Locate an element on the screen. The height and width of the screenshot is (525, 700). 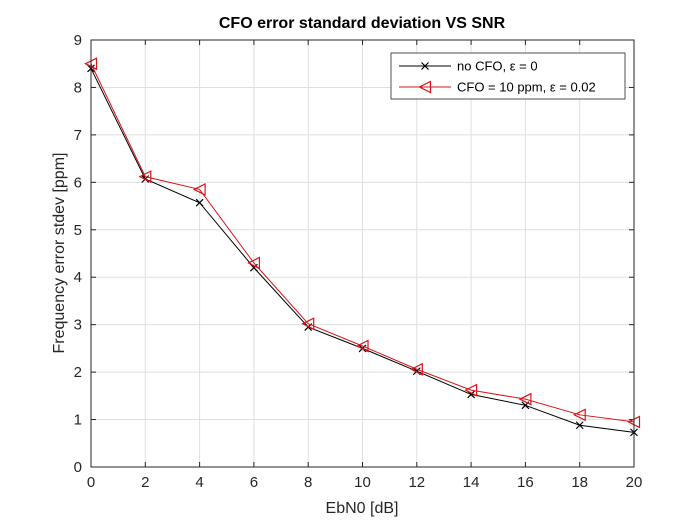
y-tick-label: 4 is located at coordinates (78, 277).